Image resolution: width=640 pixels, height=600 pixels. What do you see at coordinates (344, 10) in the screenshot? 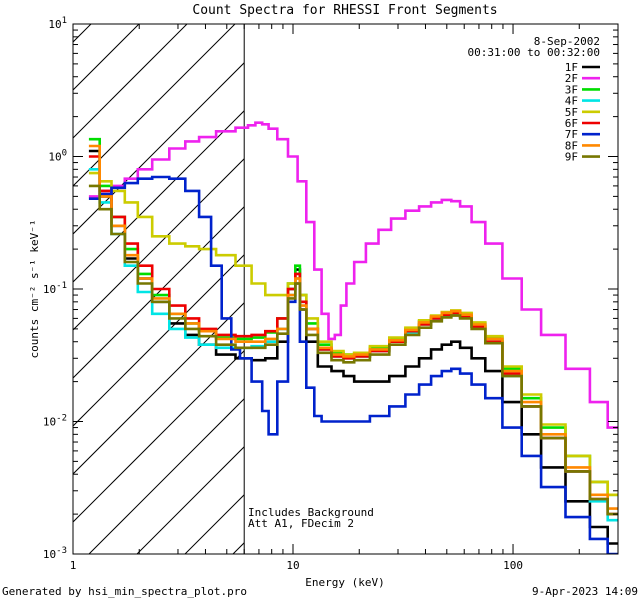
I see `chart-title: Count Spectra for RHESSI Front Segments` at bounding box center [344, 10].